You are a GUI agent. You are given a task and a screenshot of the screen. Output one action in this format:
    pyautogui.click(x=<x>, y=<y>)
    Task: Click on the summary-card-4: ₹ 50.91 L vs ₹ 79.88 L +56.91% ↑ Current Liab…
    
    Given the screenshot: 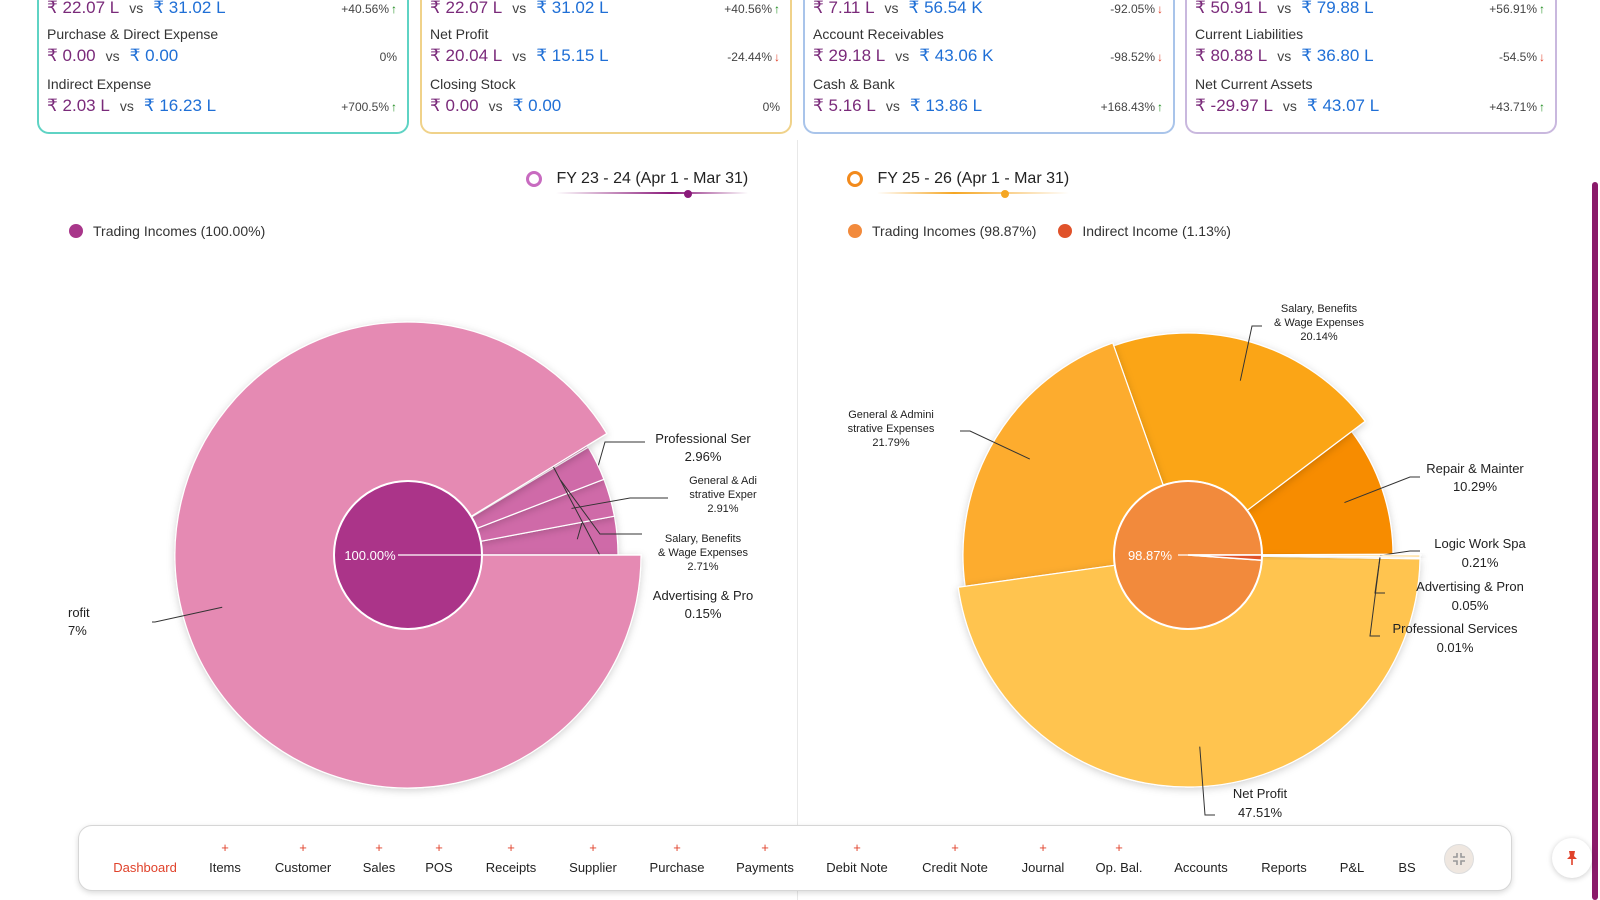 What is the action you would take?
    pyautogui.click(x=1371, y=67)
    